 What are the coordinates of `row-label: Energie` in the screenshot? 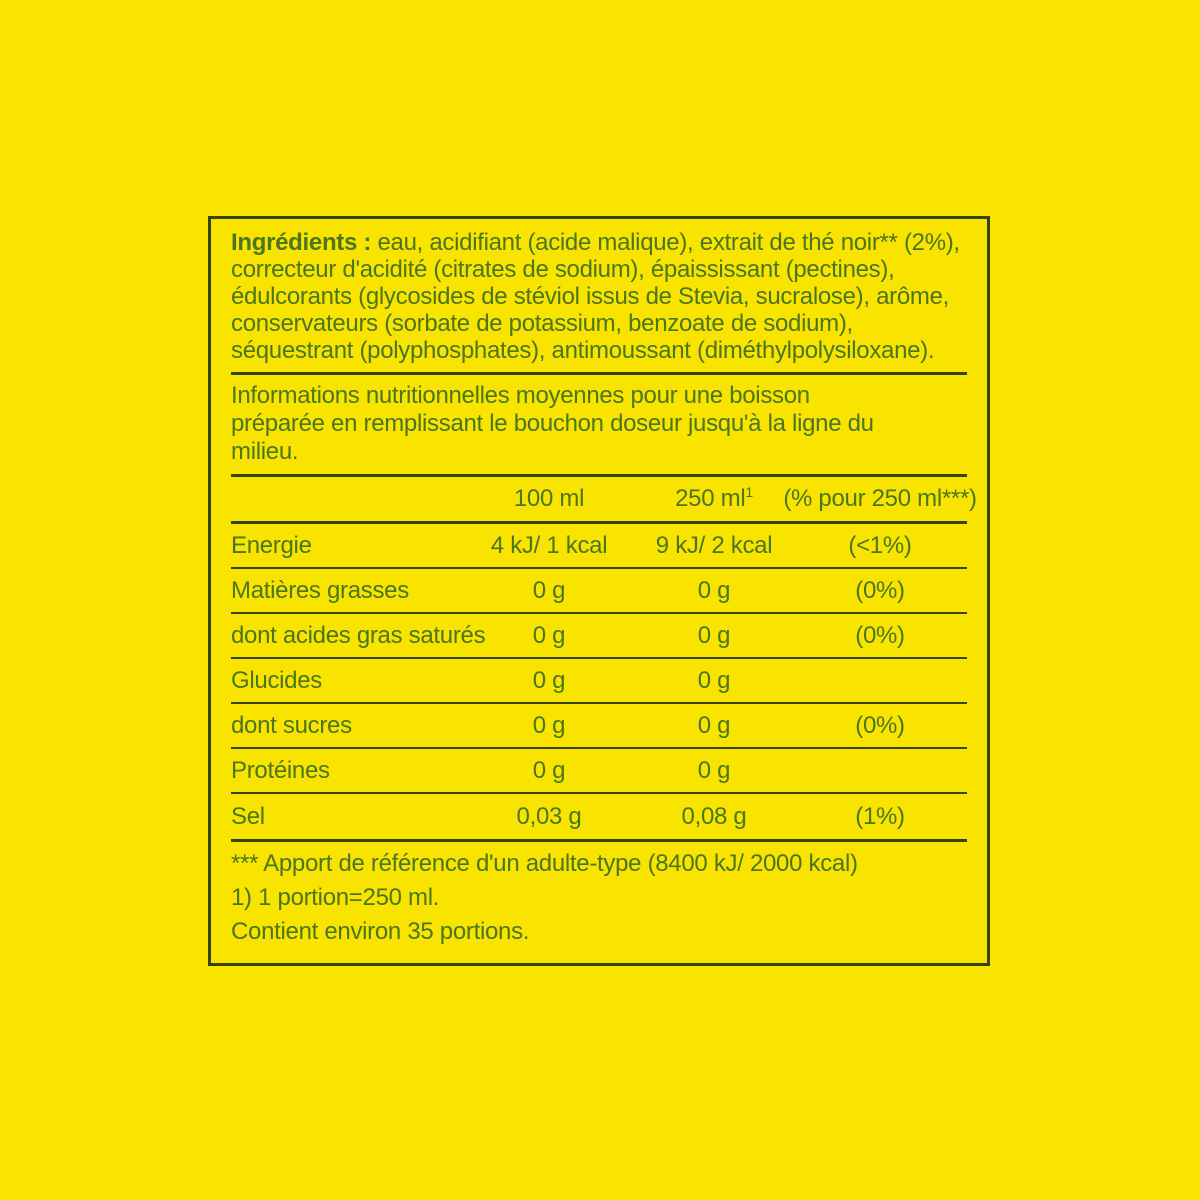 It's located at (271, 545).